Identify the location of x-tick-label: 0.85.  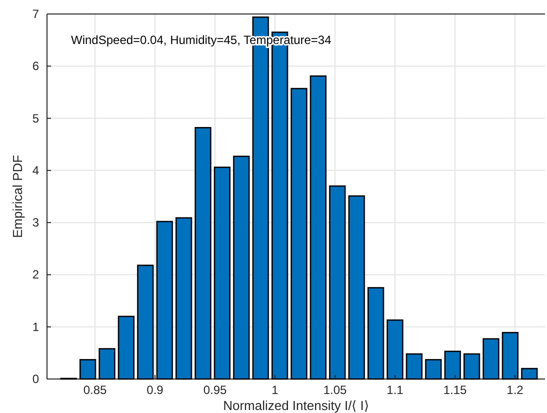
(95, 390).